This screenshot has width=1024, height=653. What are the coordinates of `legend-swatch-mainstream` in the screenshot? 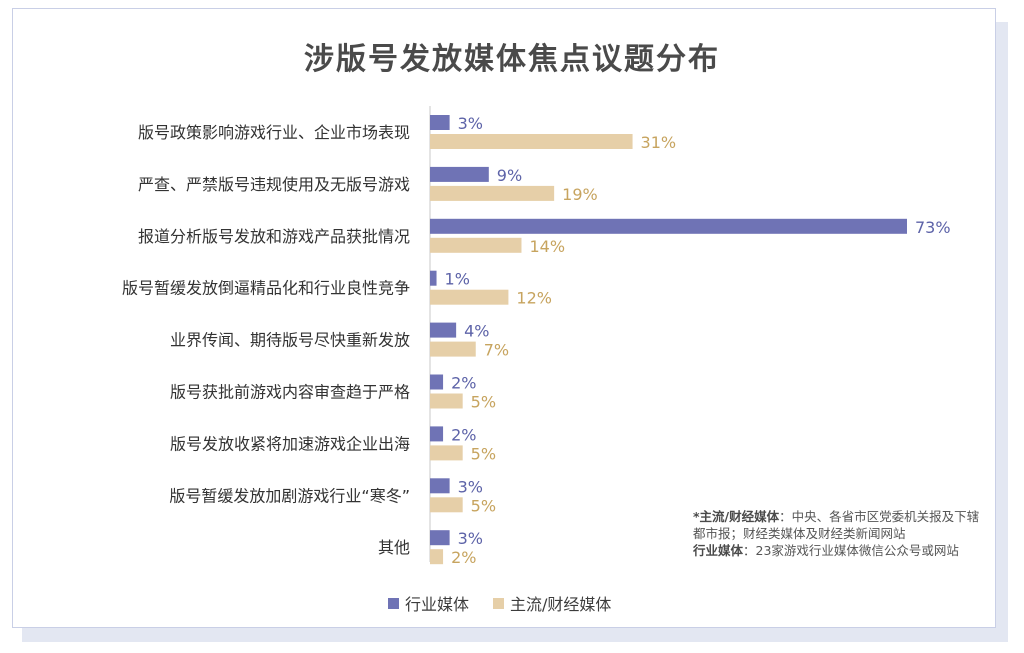 It's located at (499, 603).